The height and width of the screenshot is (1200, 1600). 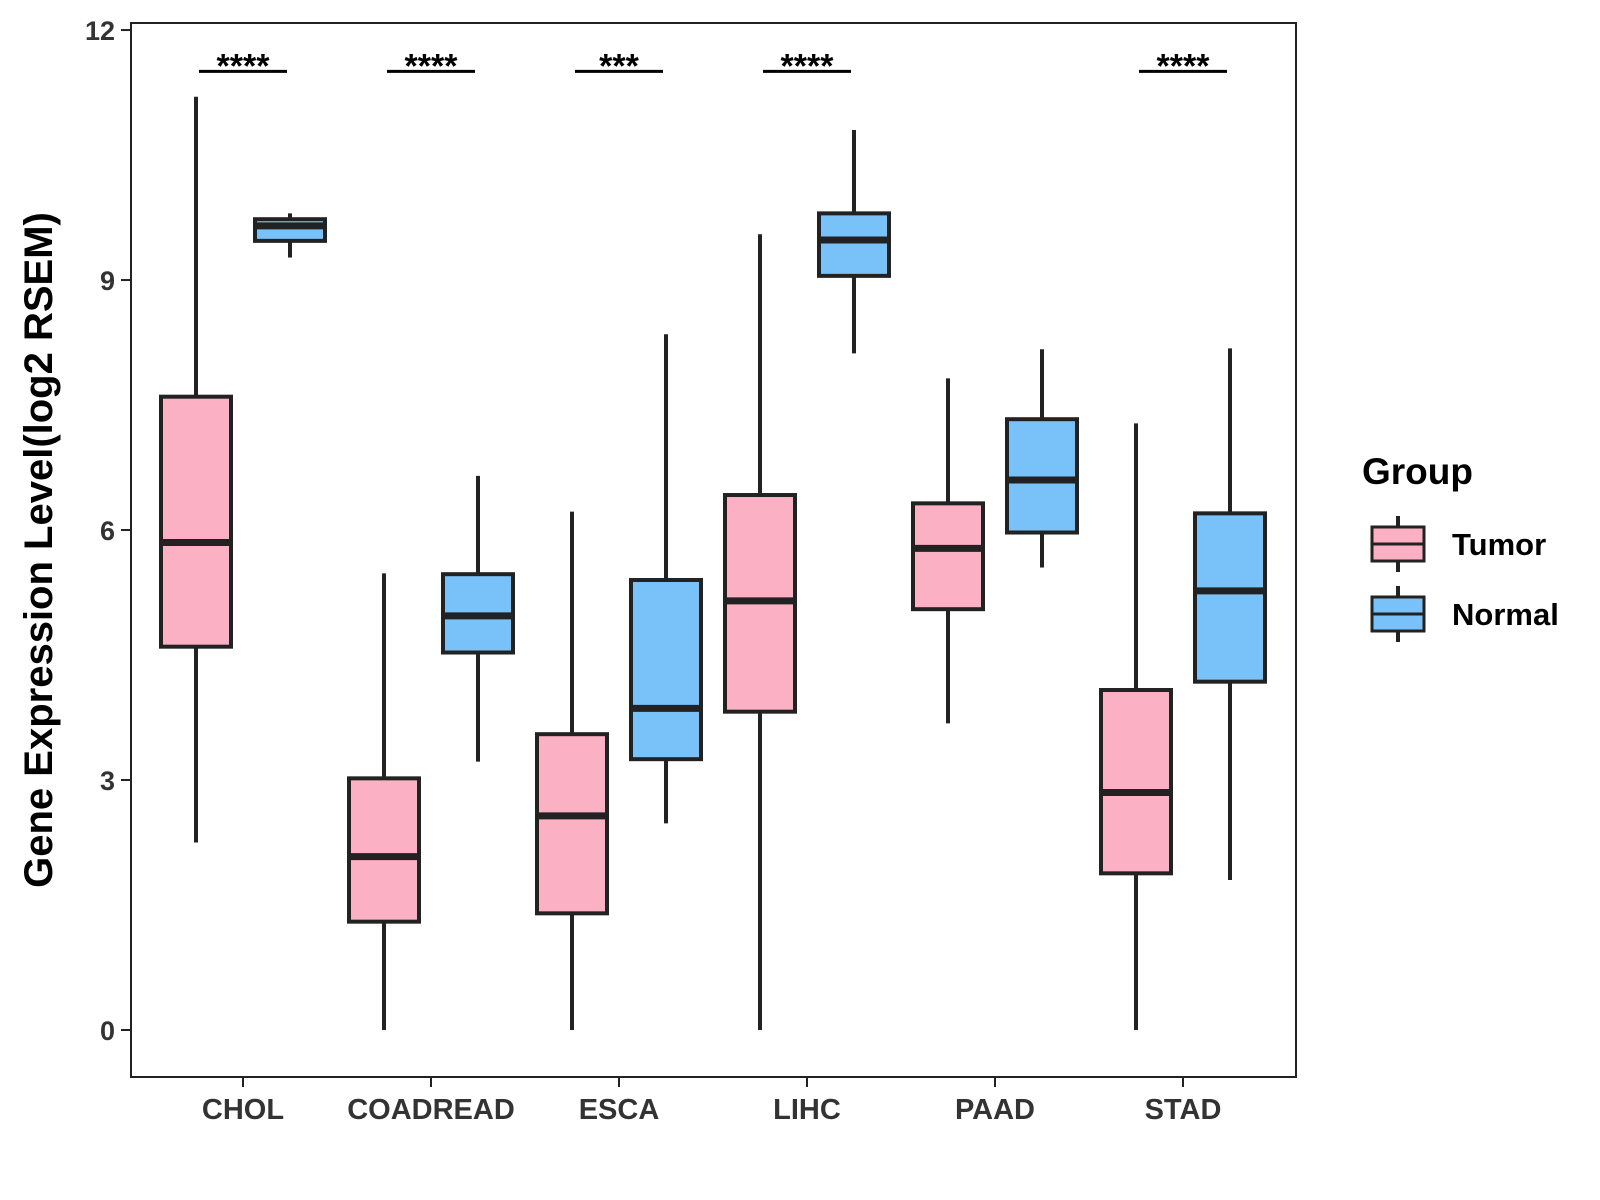 I want to click on legend-key-tumor, so click(x=1398, y=544).